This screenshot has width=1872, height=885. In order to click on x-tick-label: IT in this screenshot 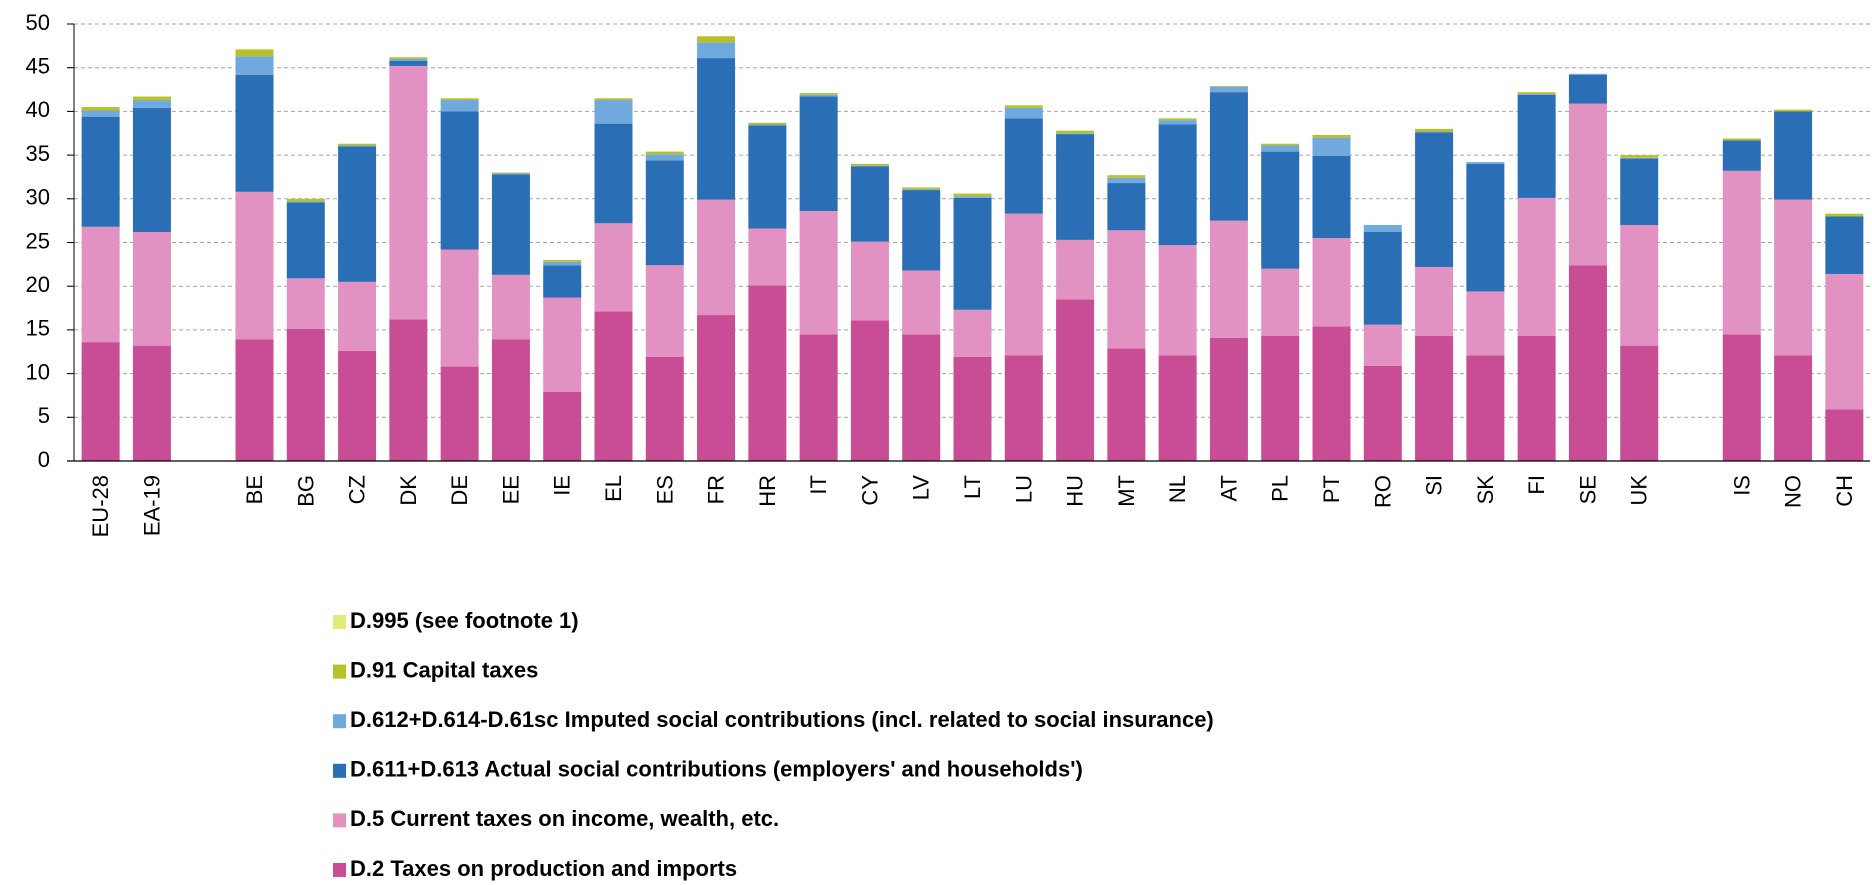, I will do `click(818, 485)`.